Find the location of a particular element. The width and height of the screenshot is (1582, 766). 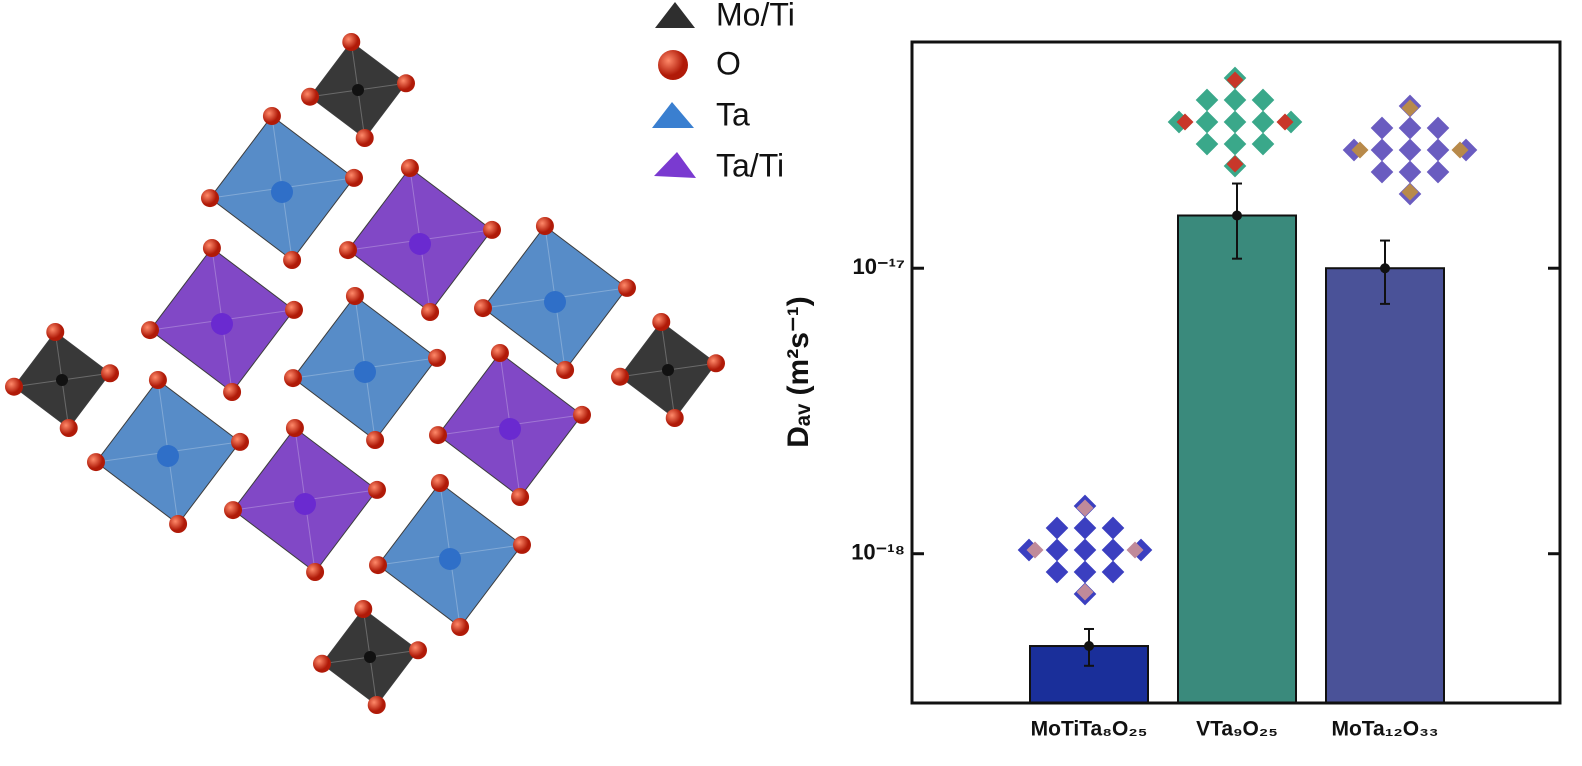

structure-legend: Mo/Ti O Ta Ta/Ti is located at coordinates (723, 91).